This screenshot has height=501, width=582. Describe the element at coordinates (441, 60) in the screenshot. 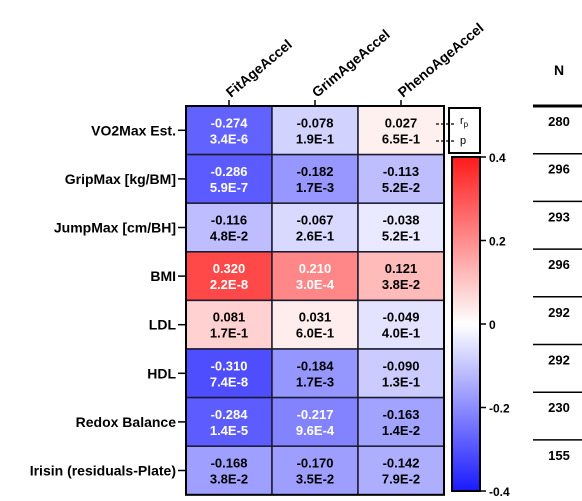

I see `column-header-2: PhenoAgeAccel` at that location.